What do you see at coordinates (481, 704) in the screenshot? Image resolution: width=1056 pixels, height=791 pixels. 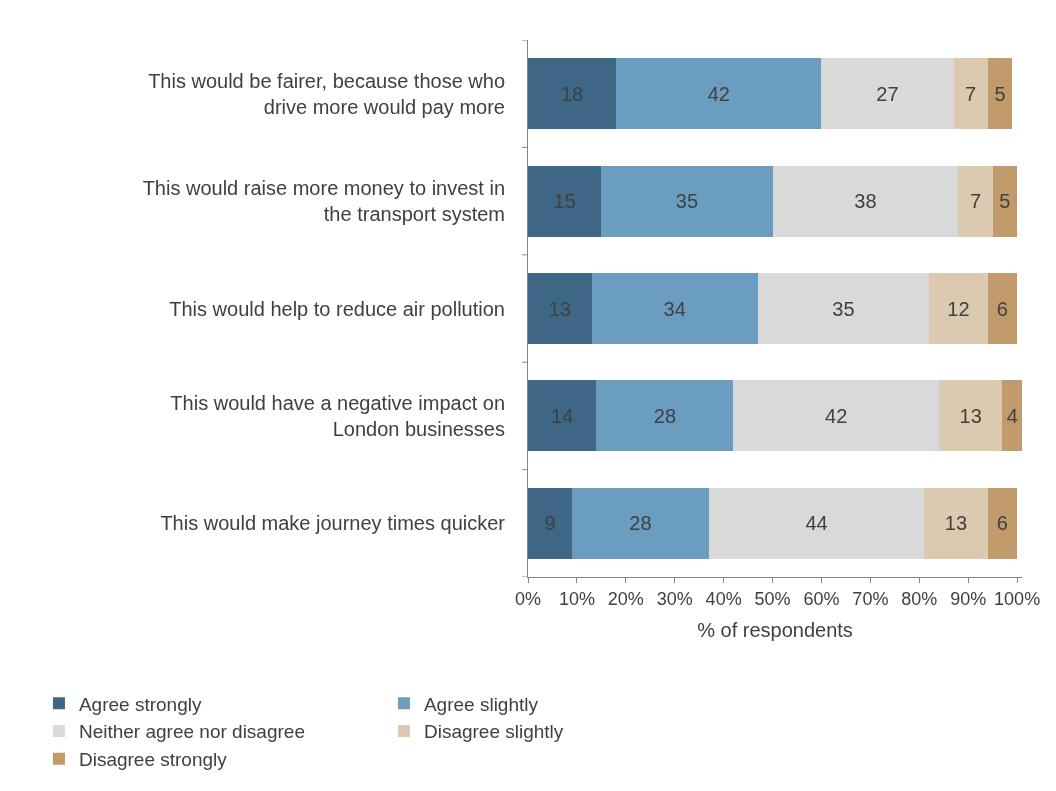 I see `legend-label: Agree slightly` at bounding box center [481, 704].